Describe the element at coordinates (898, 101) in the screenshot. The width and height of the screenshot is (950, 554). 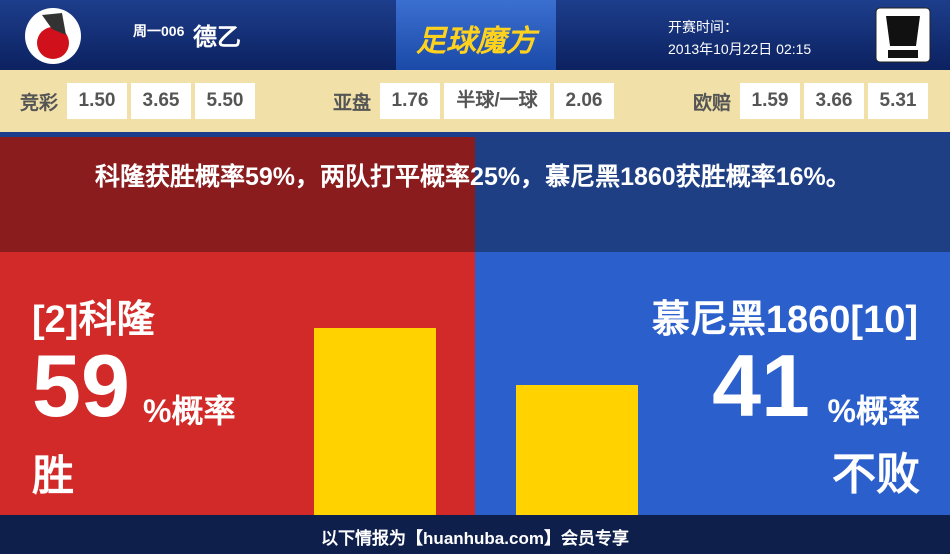
I see `odds-value: 5.31` at that location.